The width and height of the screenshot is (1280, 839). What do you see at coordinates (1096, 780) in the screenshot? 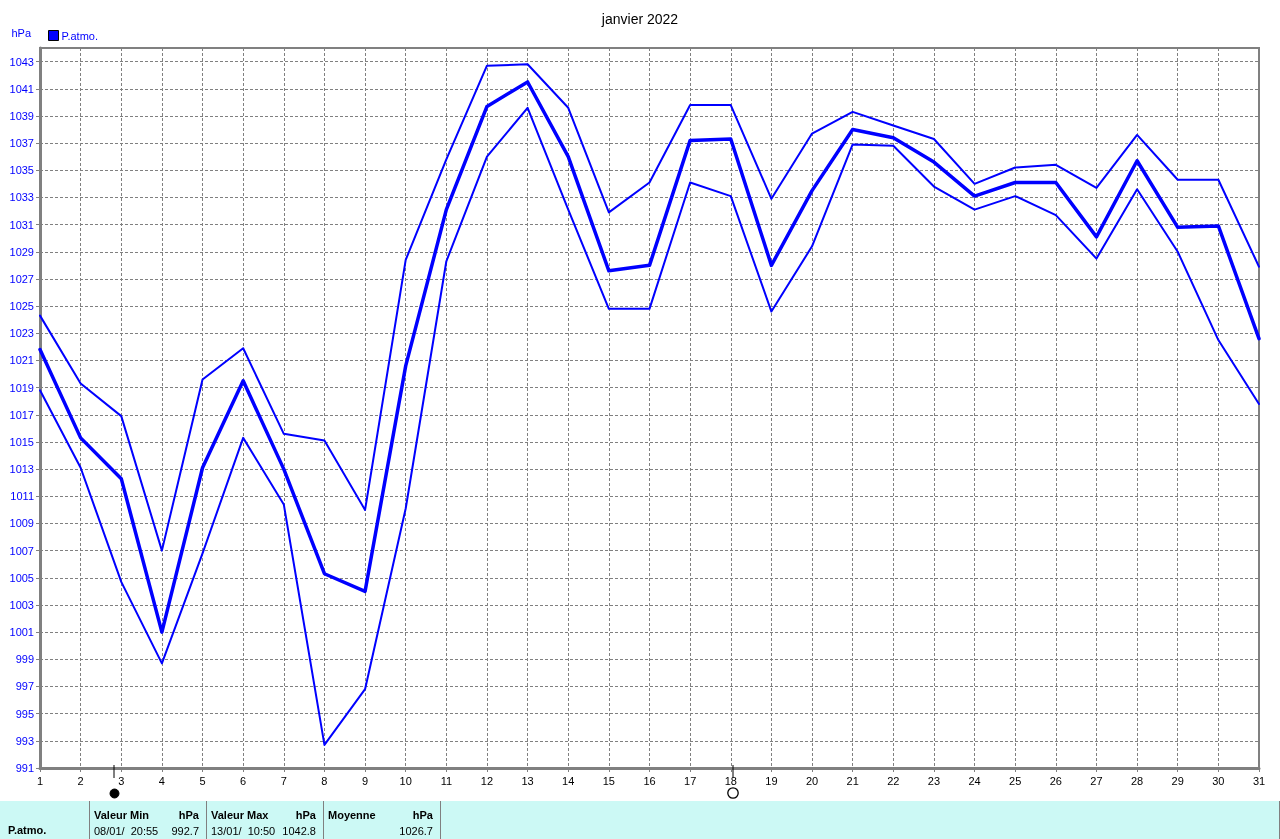
I see `x-tick-label: 27` at bounding box center [1096, 780].